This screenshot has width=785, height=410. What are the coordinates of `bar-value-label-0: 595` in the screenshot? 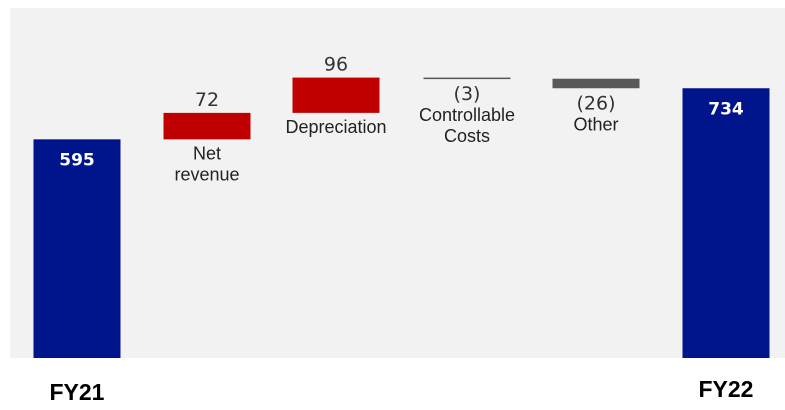 It's located at (77, 160).